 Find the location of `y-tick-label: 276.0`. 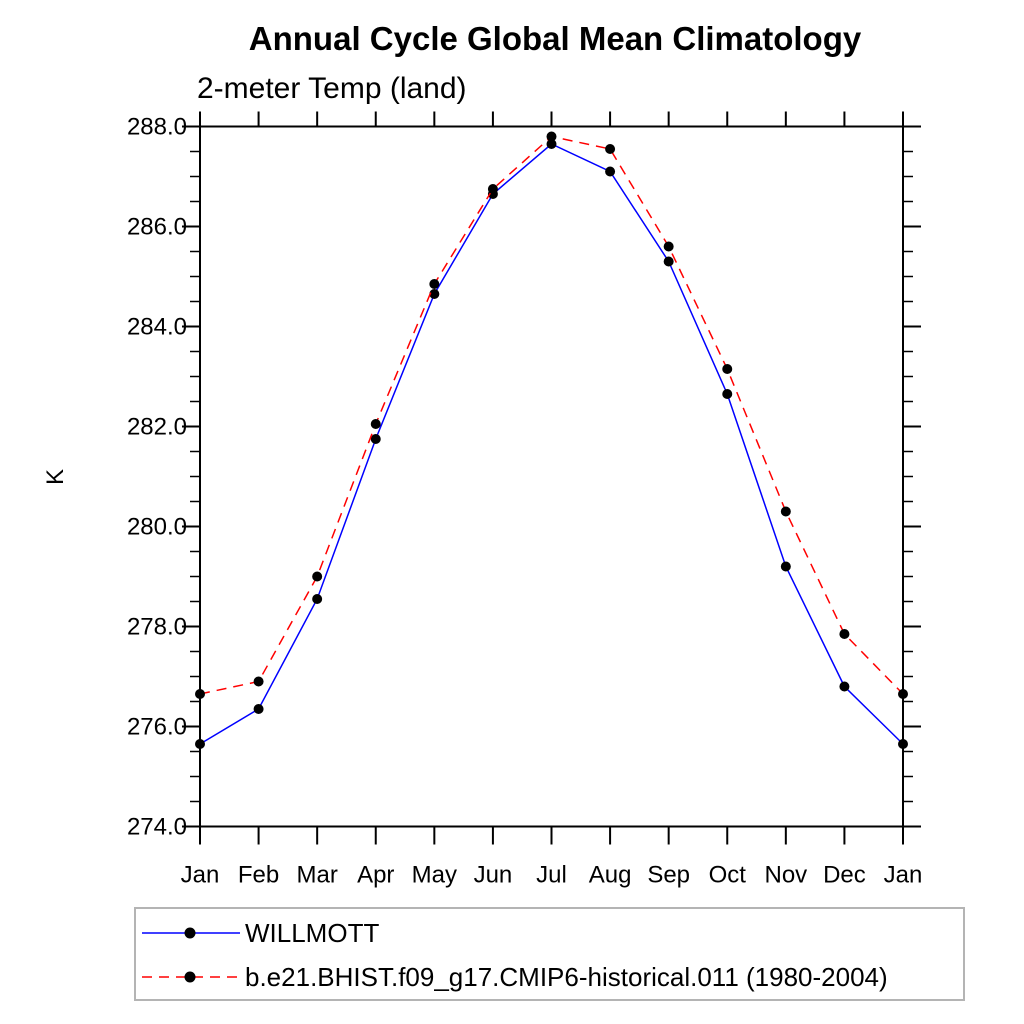

y-tick-label: 276.0 is located at coordinates (157, 727).